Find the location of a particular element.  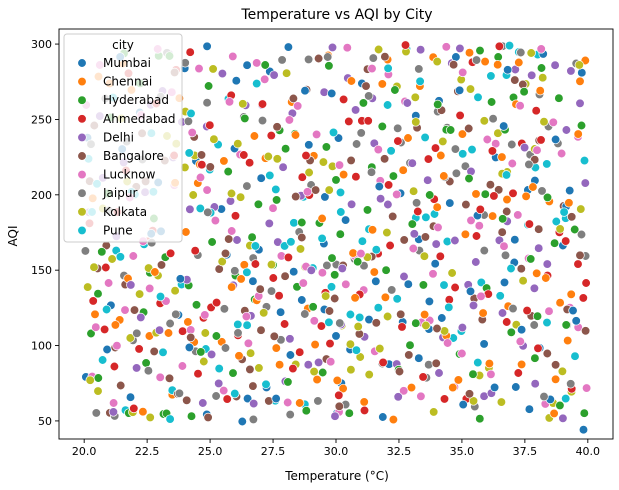

y-tick-label: 100 is located at coordinates (41, 346).